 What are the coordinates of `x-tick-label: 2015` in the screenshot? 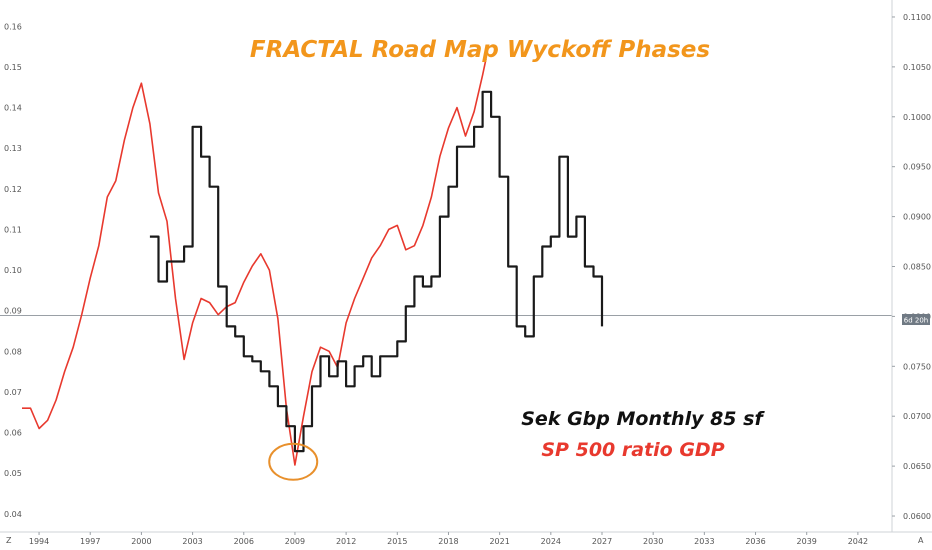 It's located at (397, 541).